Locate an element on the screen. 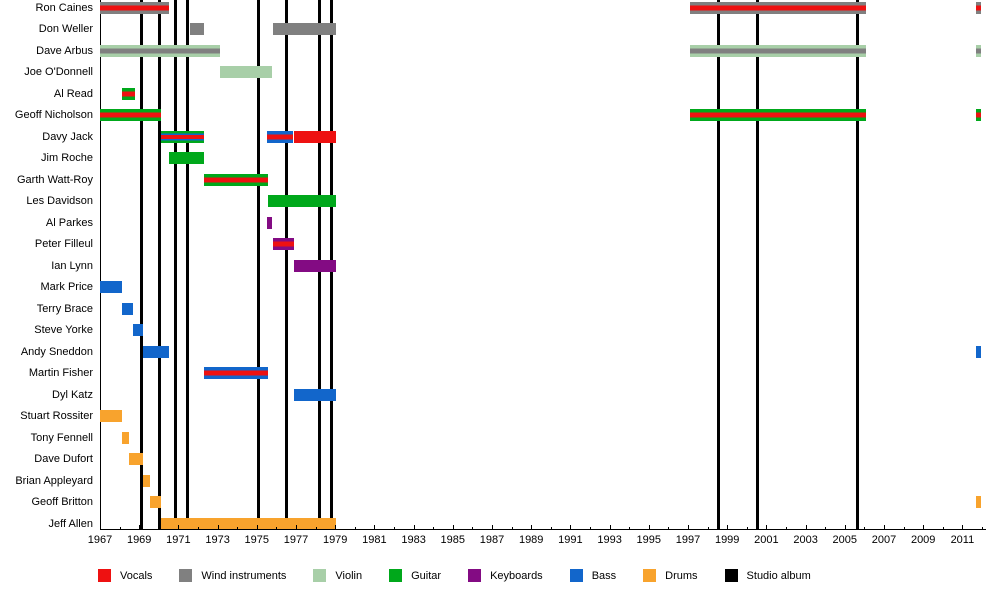  x-axis-year-label: 1969 is located at coordinates (139, 540).